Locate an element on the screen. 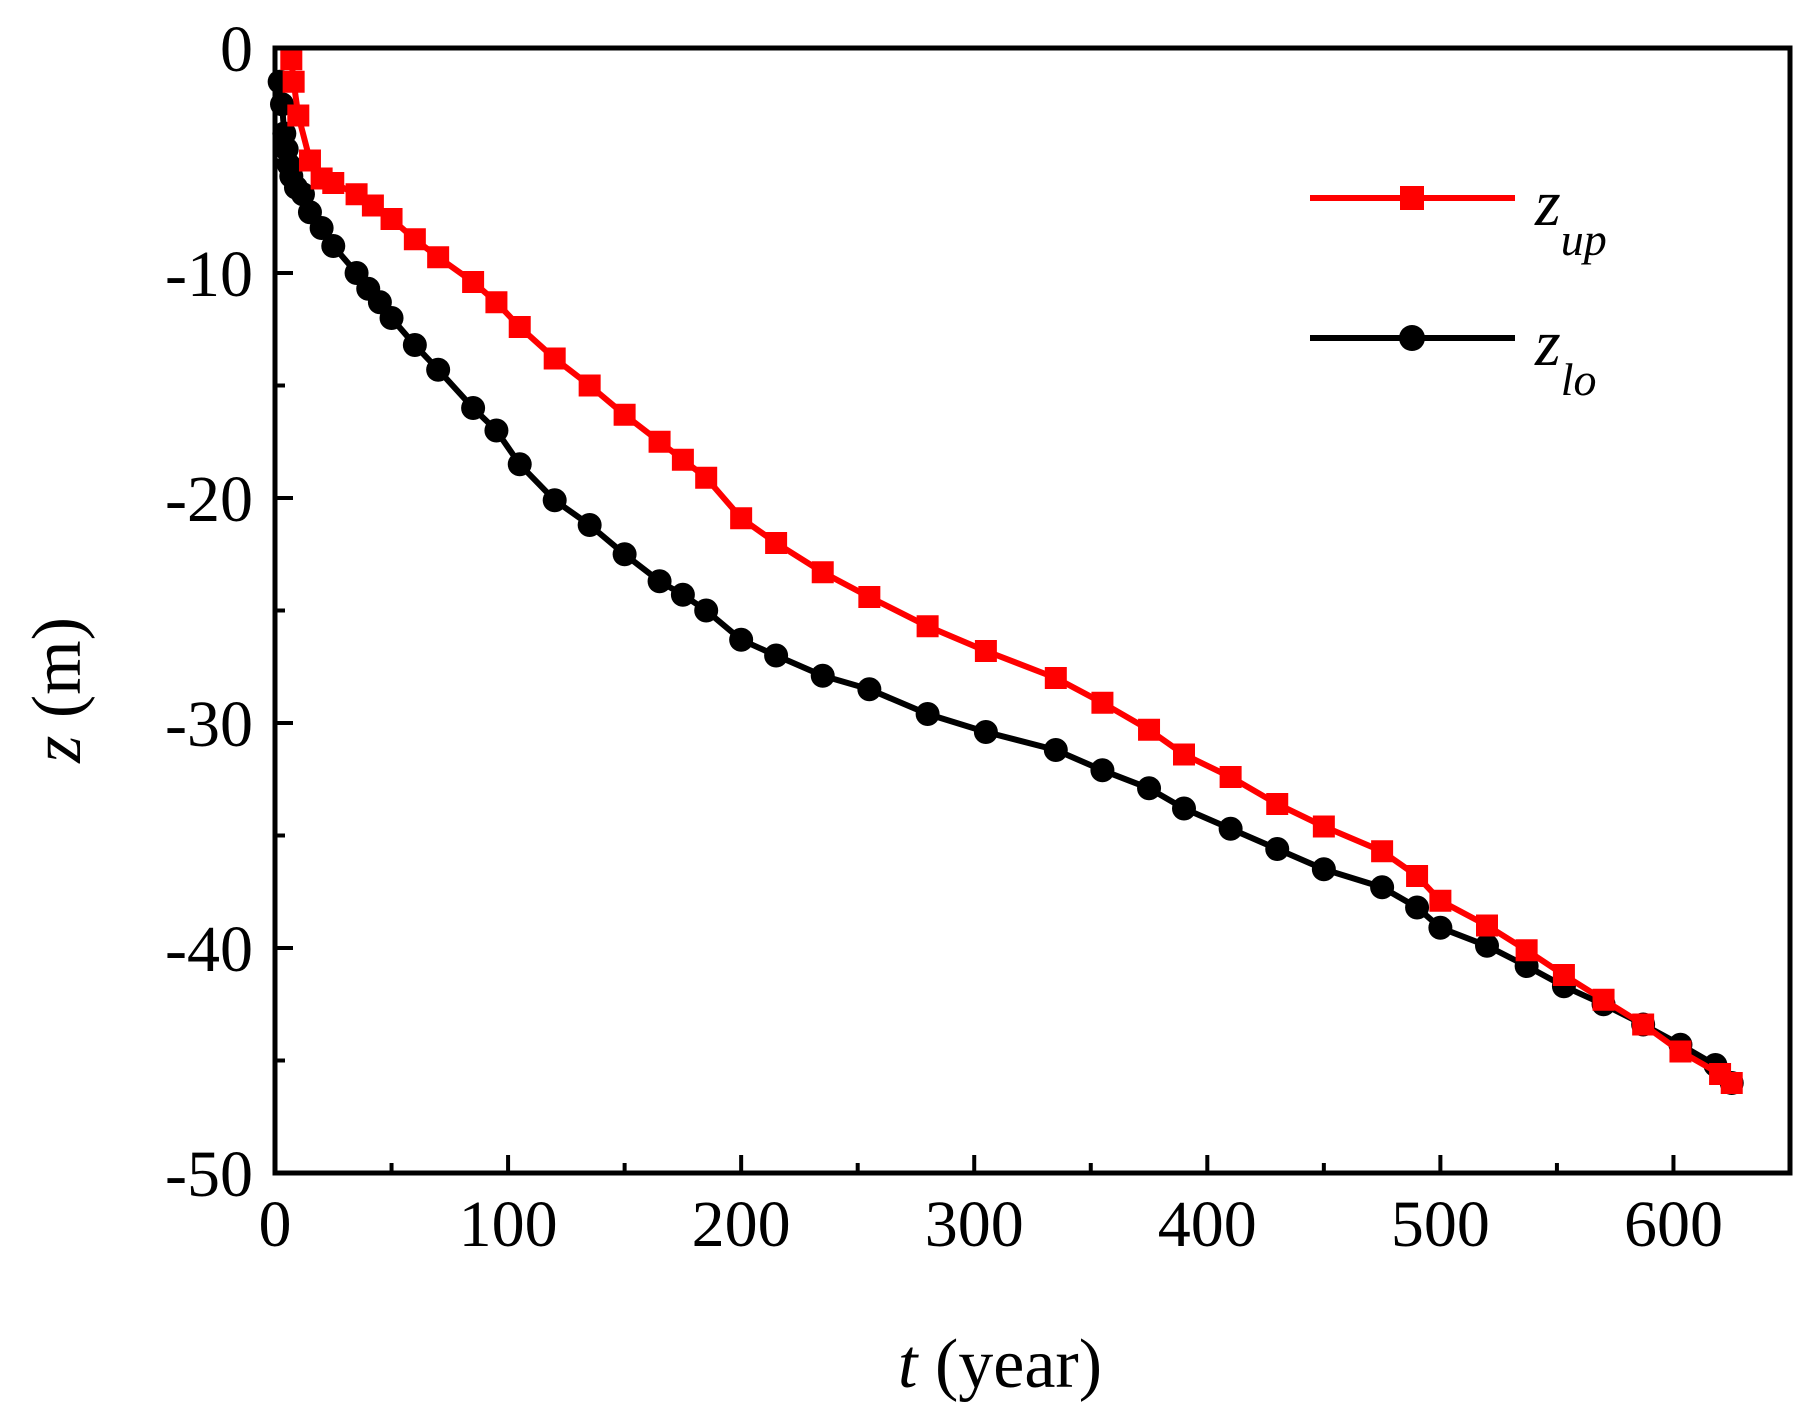  legend-swatch-marker-z-up is located at coordinates (1412, 198).